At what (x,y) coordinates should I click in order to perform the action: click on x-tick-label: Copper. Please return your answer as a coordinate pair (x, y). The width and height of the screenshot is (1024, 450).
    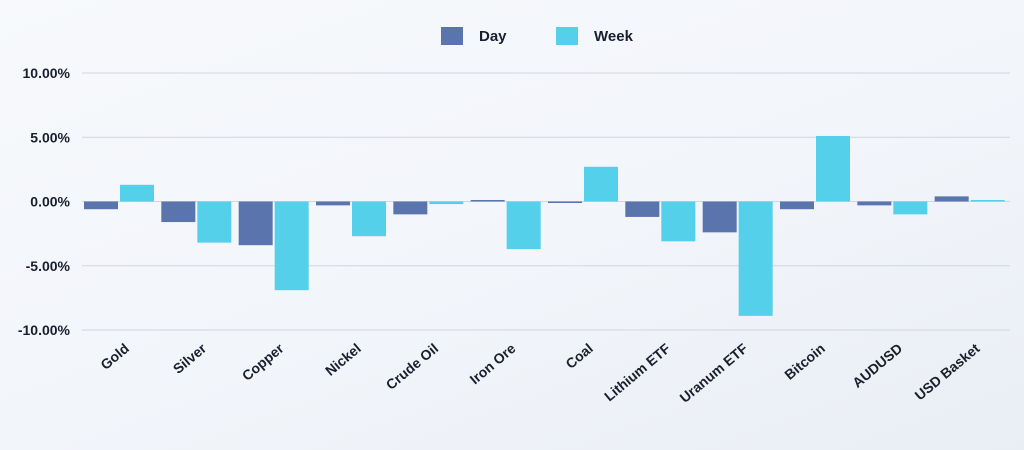
    Looking at the image, I should click on (263, 362).